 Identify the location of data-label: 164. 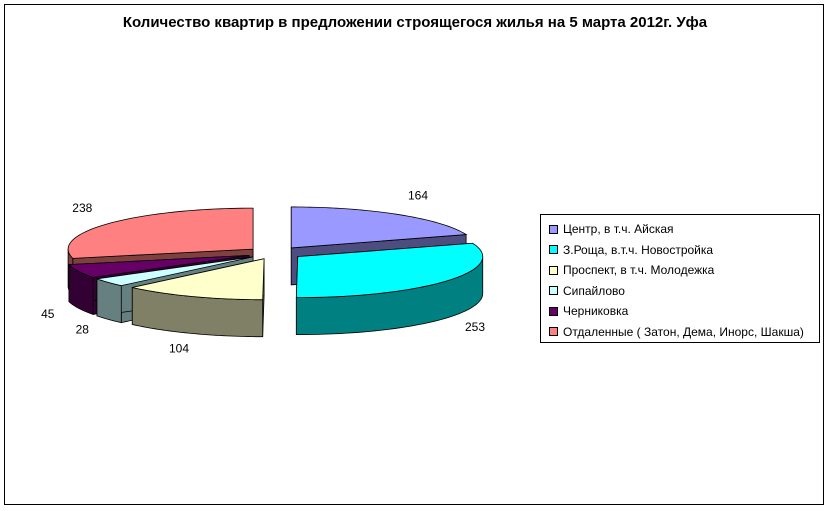
(418, 196).